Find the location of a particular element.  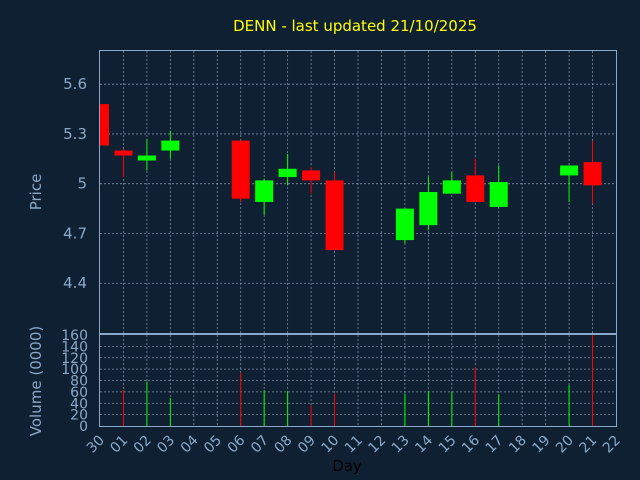

x-tick-label: 09 is located at coordinates (307, 445).